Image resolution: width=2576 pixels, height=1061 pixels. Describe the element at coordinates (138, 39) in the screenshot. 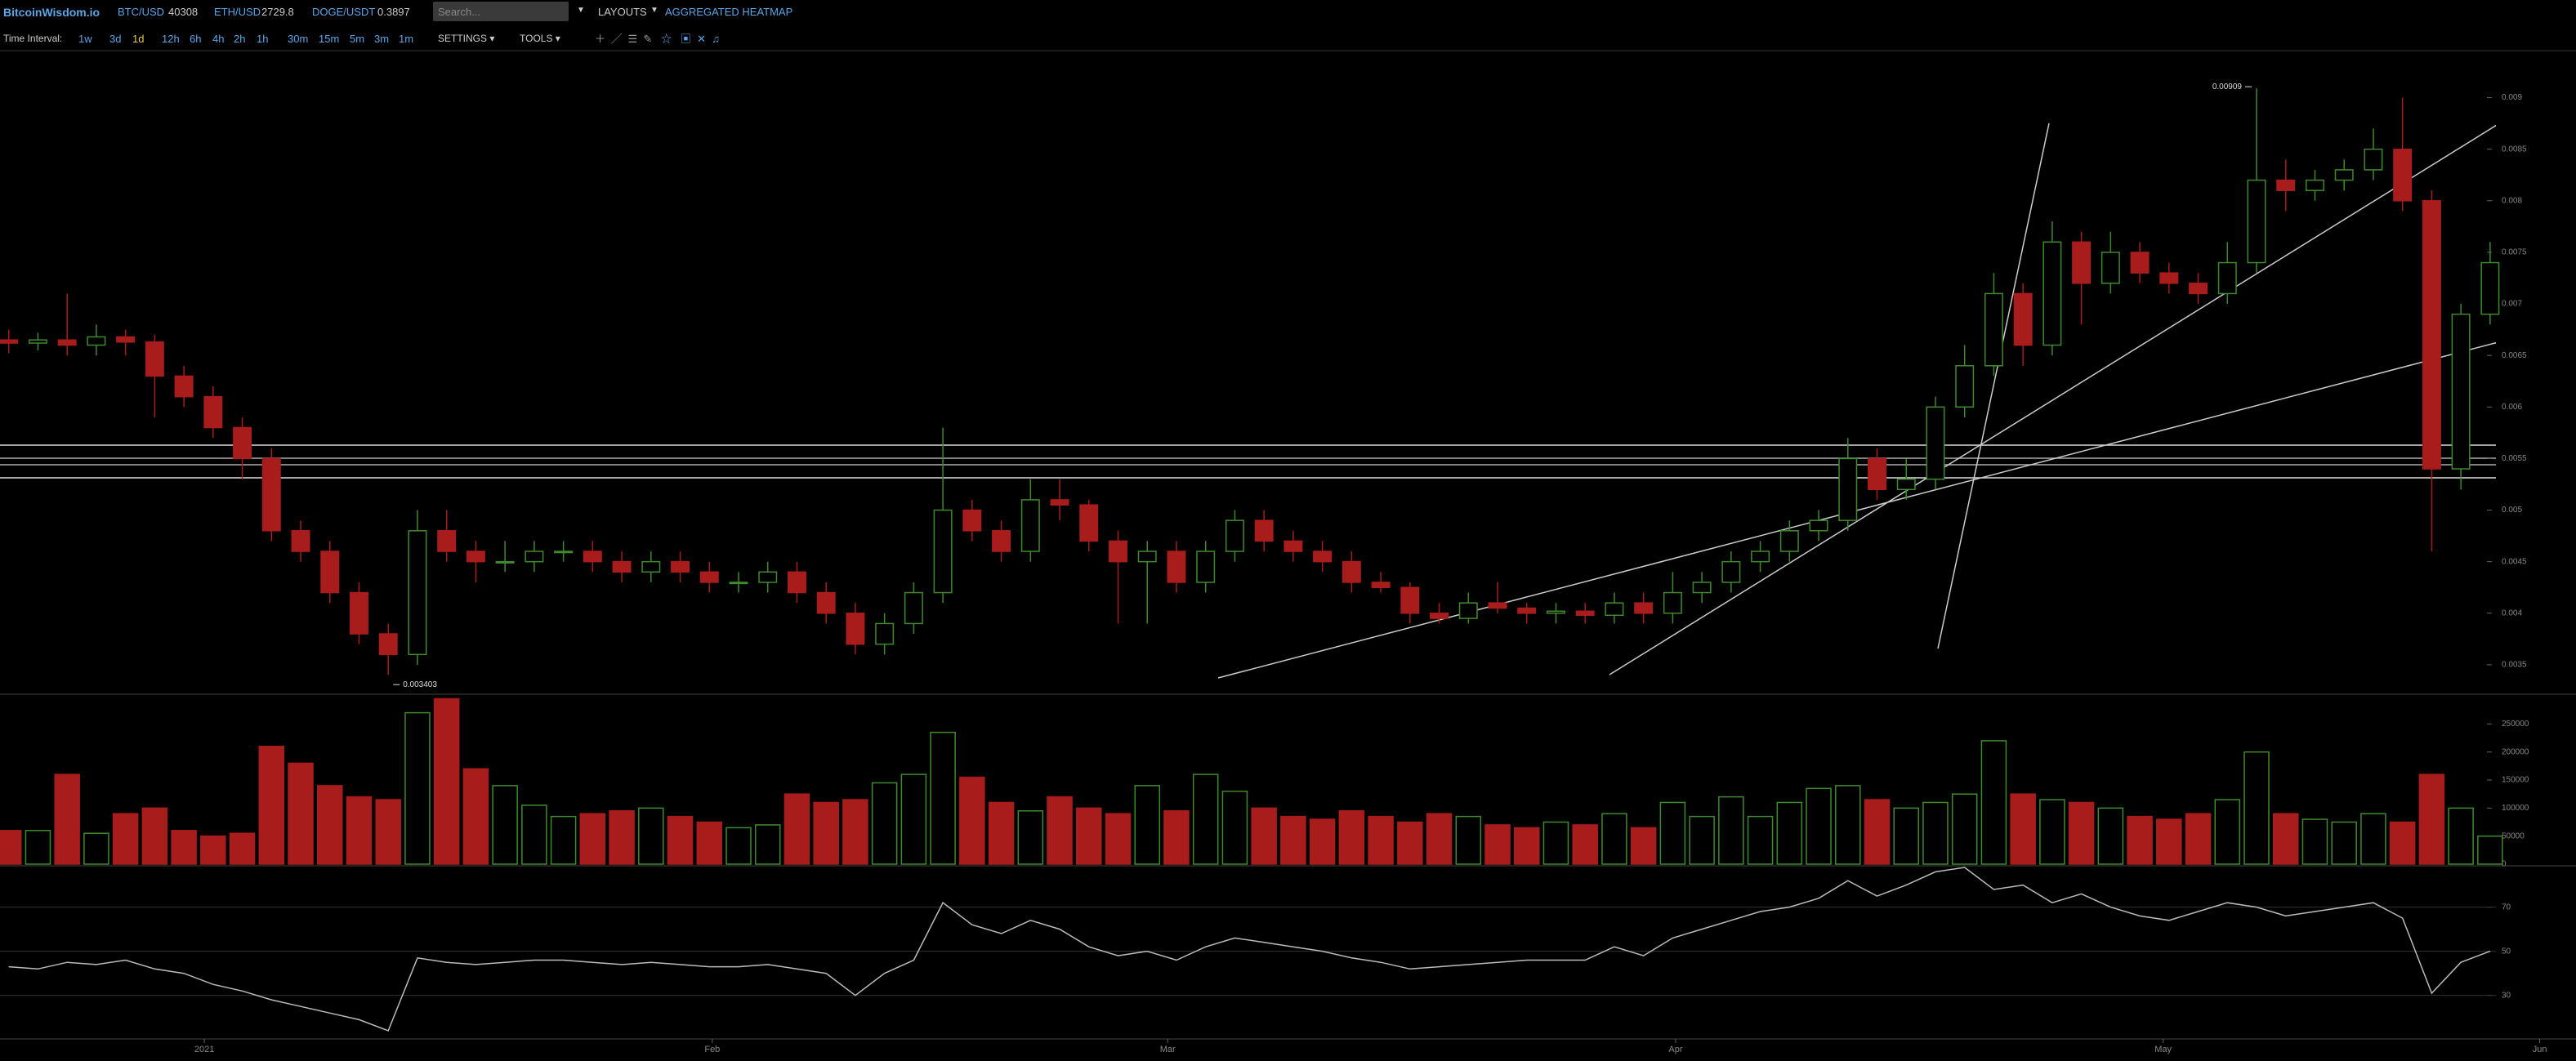

I see `interval-button: 1d` at that location.